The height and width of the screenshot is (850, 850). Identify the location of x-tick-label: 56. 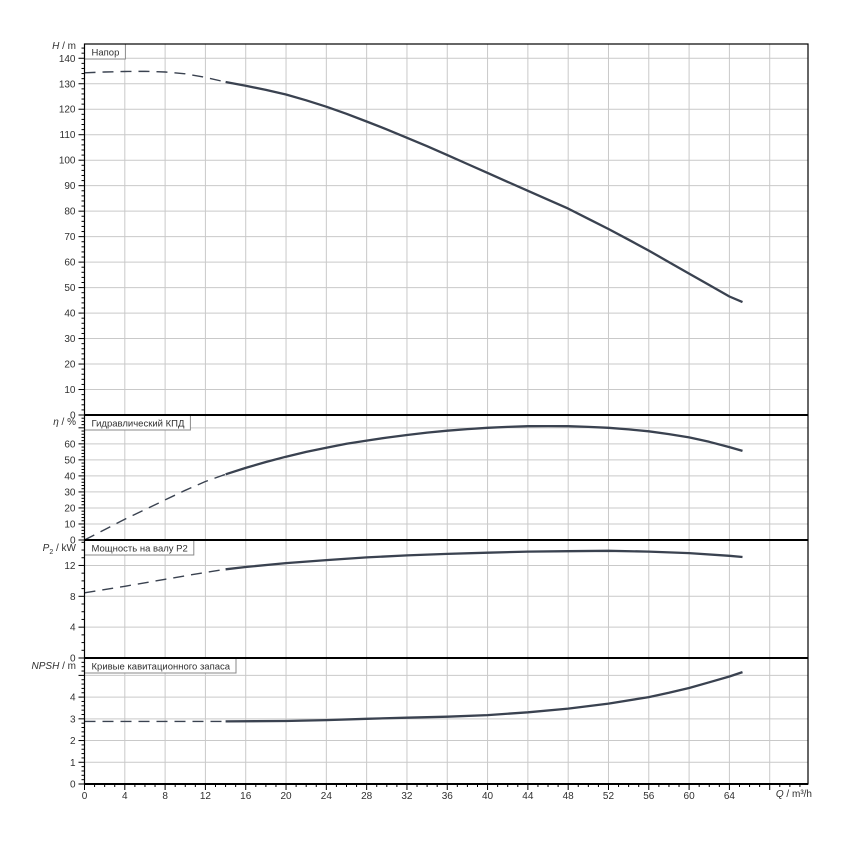
(649, 796).